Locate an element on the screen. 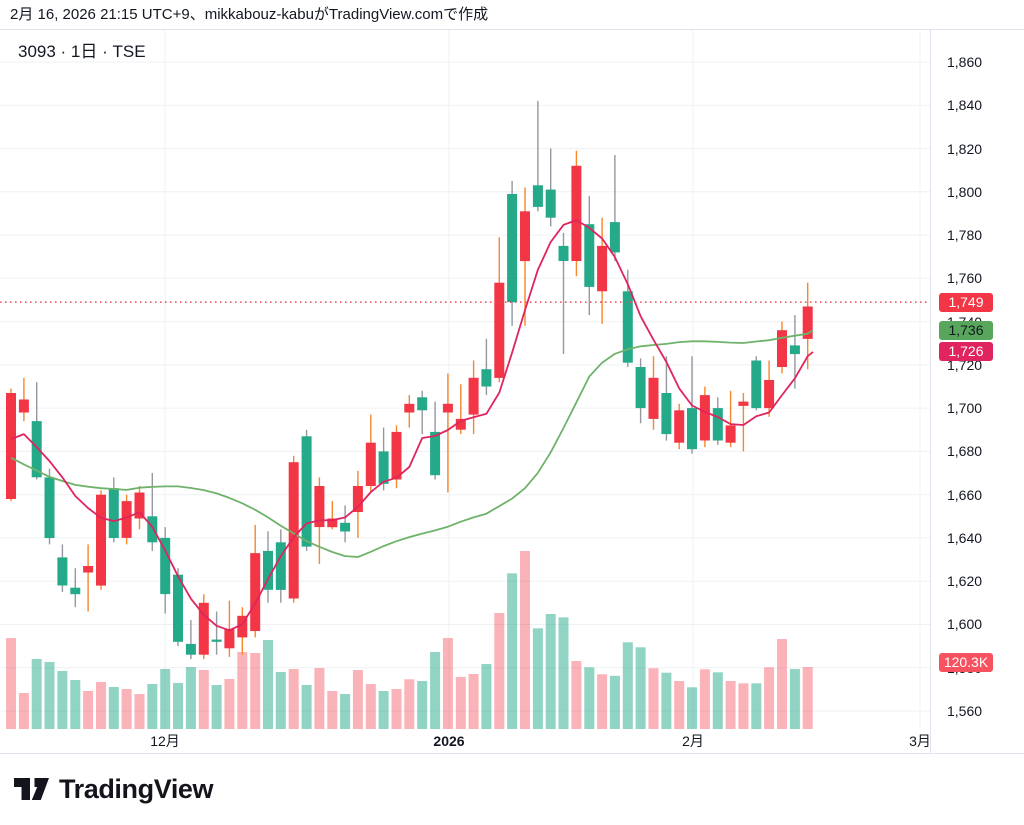 The image size is (1024, 825). ma-fast-badge: 1,726 is located at coordinates (966, 352).